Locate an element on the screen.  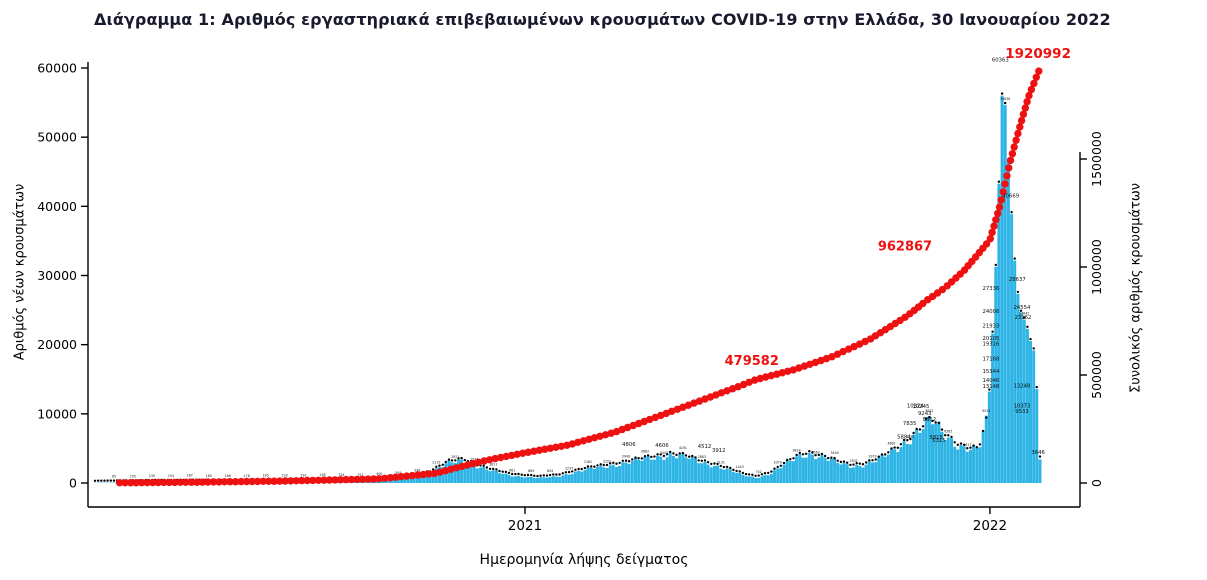
svg-text: 23642 is located at coordinates (1024, 314).